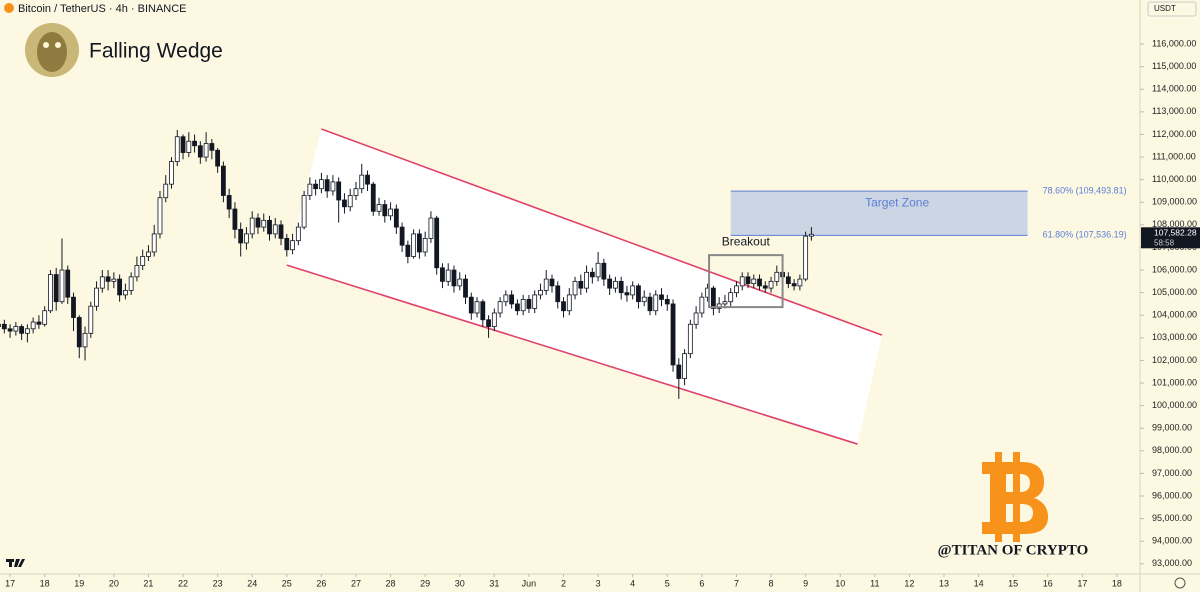 This screenshot has width=1200, height=592. Describe the element at coordinates (1172, 518) in the screenshot. I see `y-tick-label: 95,000.00` at that location.